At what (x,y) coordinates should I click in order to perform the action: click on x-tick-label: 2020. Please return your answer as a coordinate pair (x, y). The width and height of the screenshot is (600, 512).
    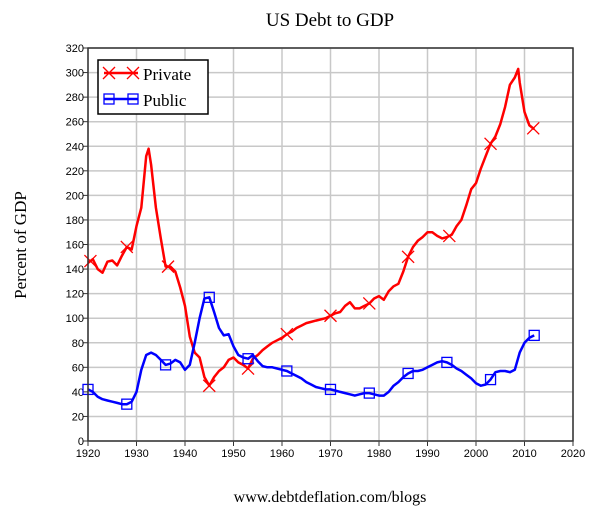
    Looking at the image, I should click on (573, 454).